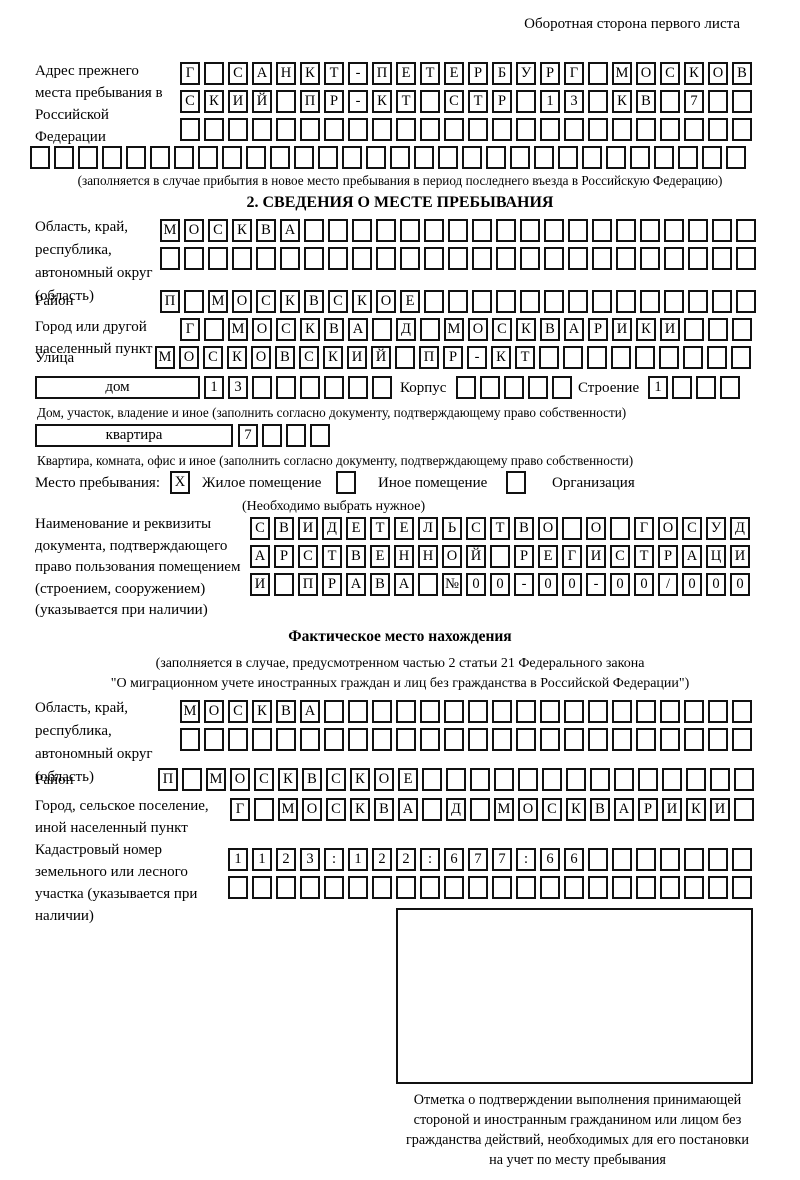  What do you see at coordinates (477, 357) in the screenshot?
I see `form-cell: -` at bounding box center [477, 357].